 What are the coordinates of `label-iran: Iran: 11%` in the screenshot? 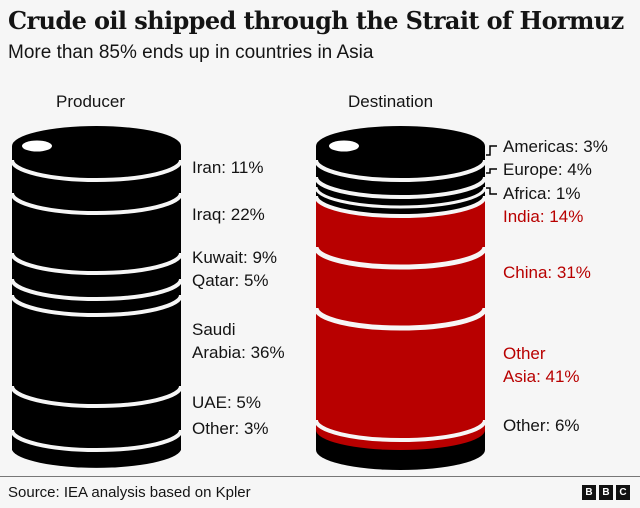 It's located at (228, 167).